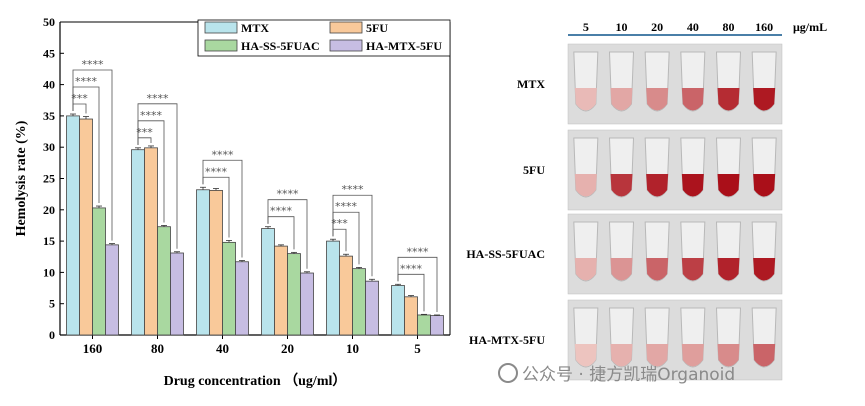  I want to click on legend-label: 5FU, so click(377, 28).